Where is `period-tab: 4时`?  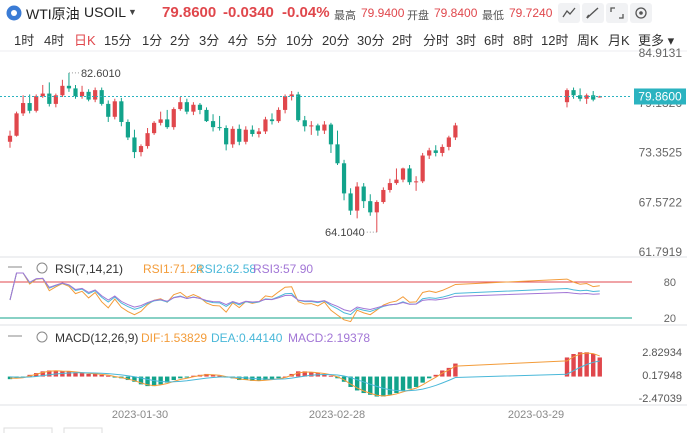 period-tab: 4时 is located at coordinates (54, 40).